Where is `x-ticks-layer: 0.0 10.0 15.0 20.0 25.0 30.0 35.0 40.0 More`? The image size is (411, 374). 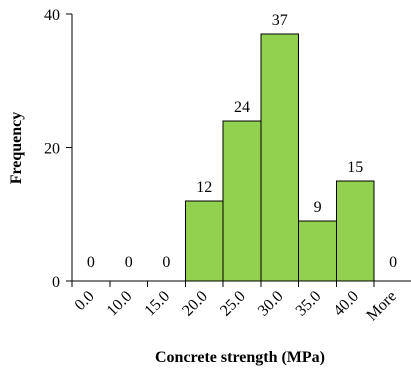 x-ticks-layer: 0.0 10.0 15.0 20.0 25.0 30.0 35.0 40.0 More is located at coordinates (235, 303).